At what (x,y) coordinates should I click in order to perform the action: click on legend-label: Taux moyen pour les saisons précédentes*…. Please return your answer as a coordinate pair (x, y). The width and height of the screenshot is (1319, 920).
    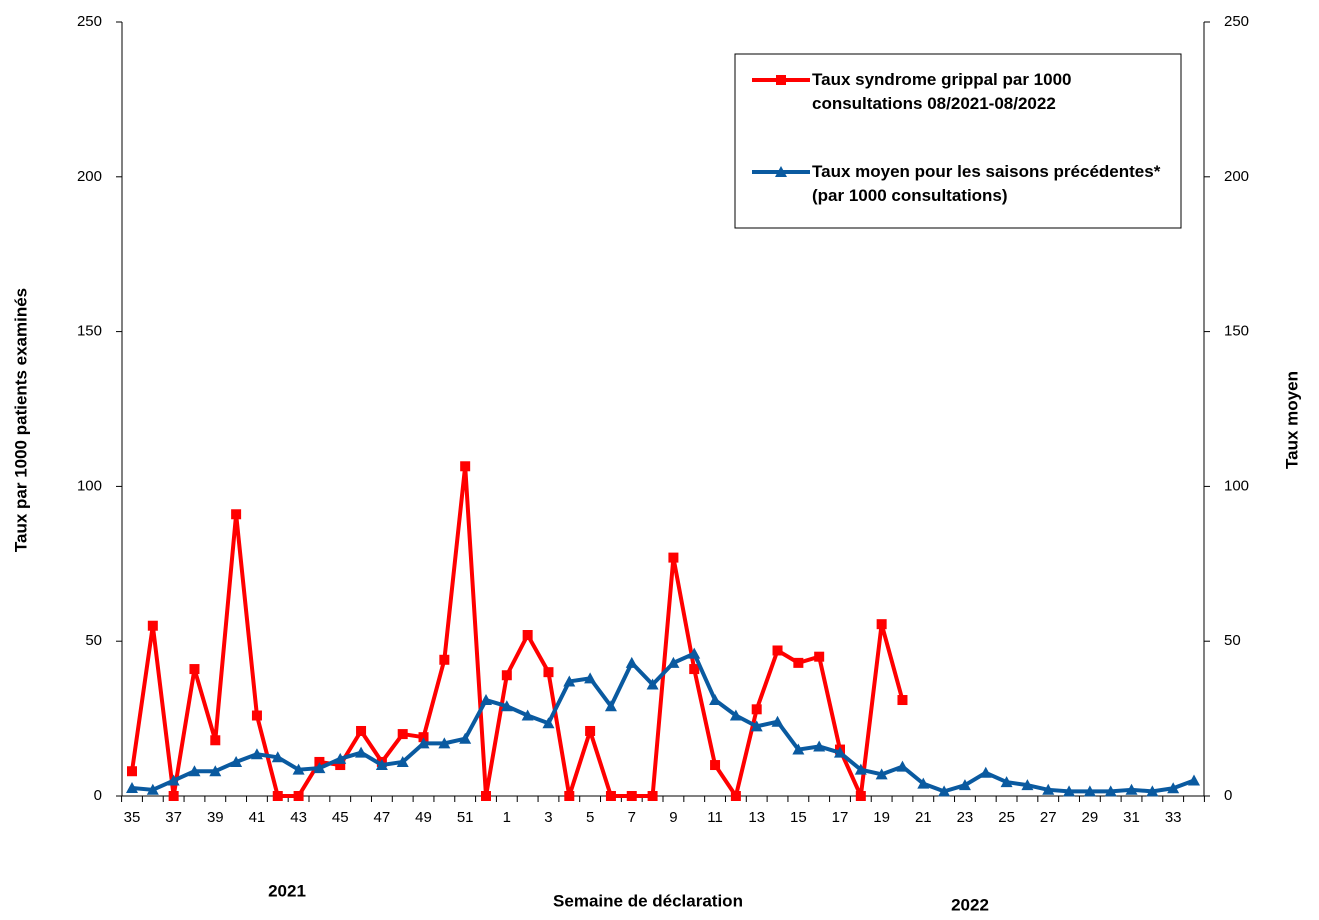
    Looking at the image, I should click on (986, 183).